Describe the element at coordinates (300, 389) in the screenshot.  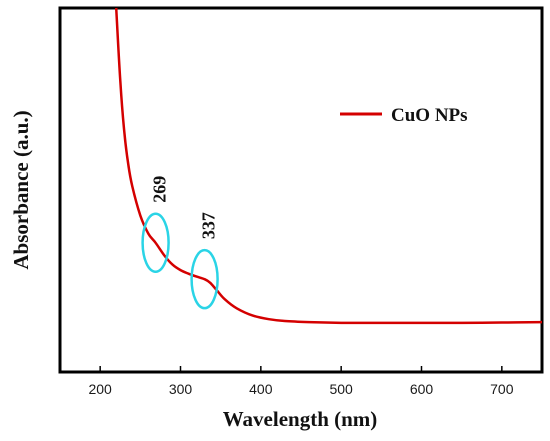
I see `x-tick-labels: 200 300 400 500 600 700` at that location.